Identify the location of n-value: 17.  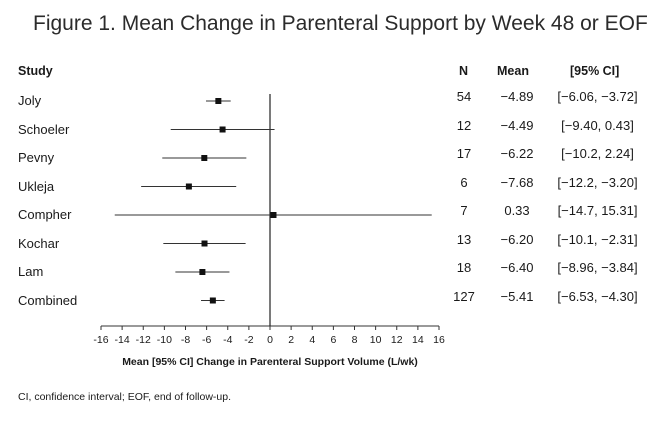
(464, 153).